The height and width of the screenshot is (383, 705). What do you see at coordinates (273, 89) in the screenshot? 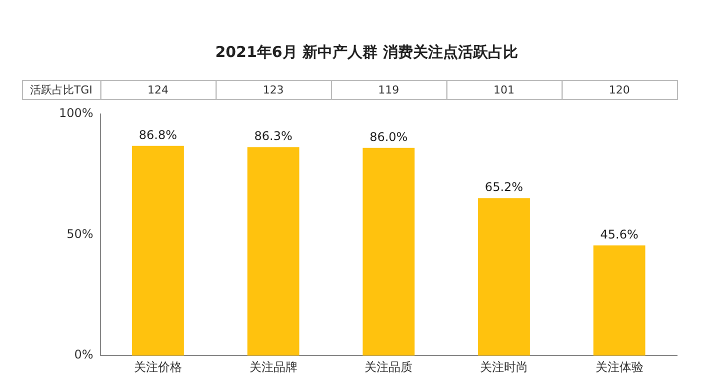
I see `text: 123` at bounding box center [273, 89].